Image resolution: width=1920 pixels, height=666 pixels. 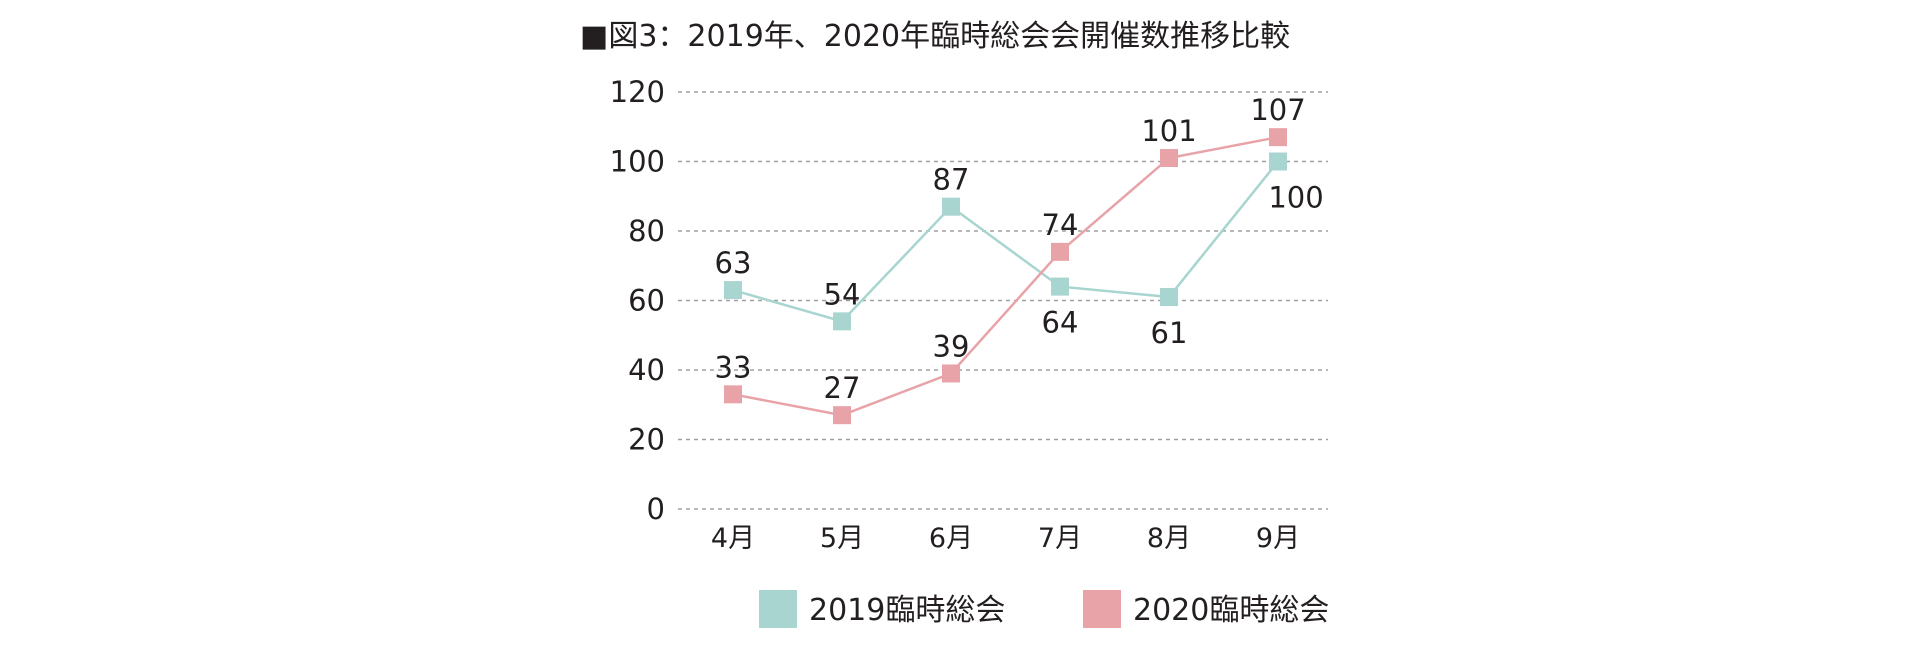 What do you see at coordinates (646, 231) in the screenshot?
I see `y-tick-label: 80` at bounding box center [646, 231].